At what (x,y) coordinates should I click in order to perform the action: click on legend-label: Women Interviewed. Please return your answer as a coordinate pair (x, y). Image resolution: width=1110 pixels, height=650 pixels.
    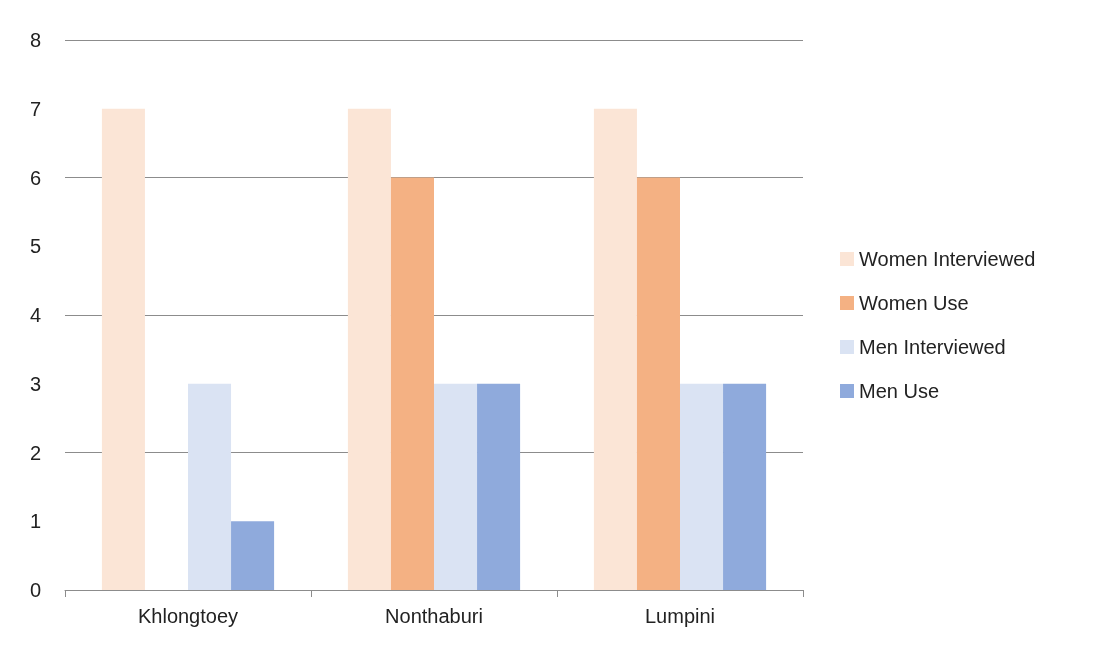
    Looking at the image, I should click on (947, 259).